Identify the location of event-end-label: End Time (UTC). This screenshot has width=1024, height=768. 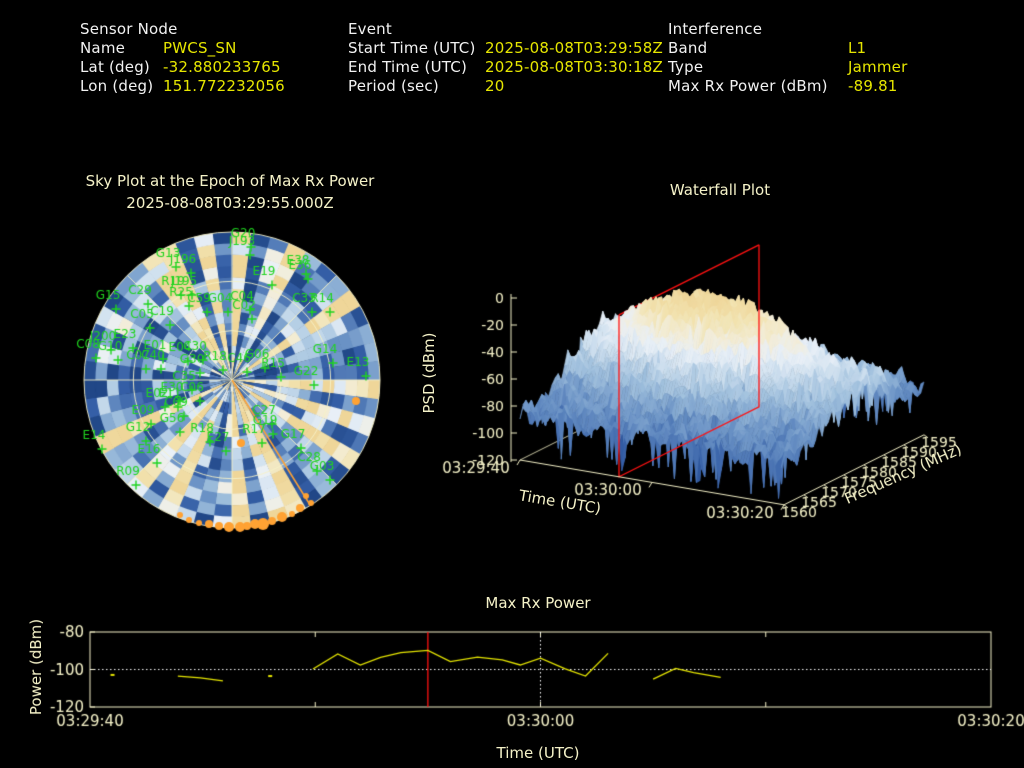
(407, 67).